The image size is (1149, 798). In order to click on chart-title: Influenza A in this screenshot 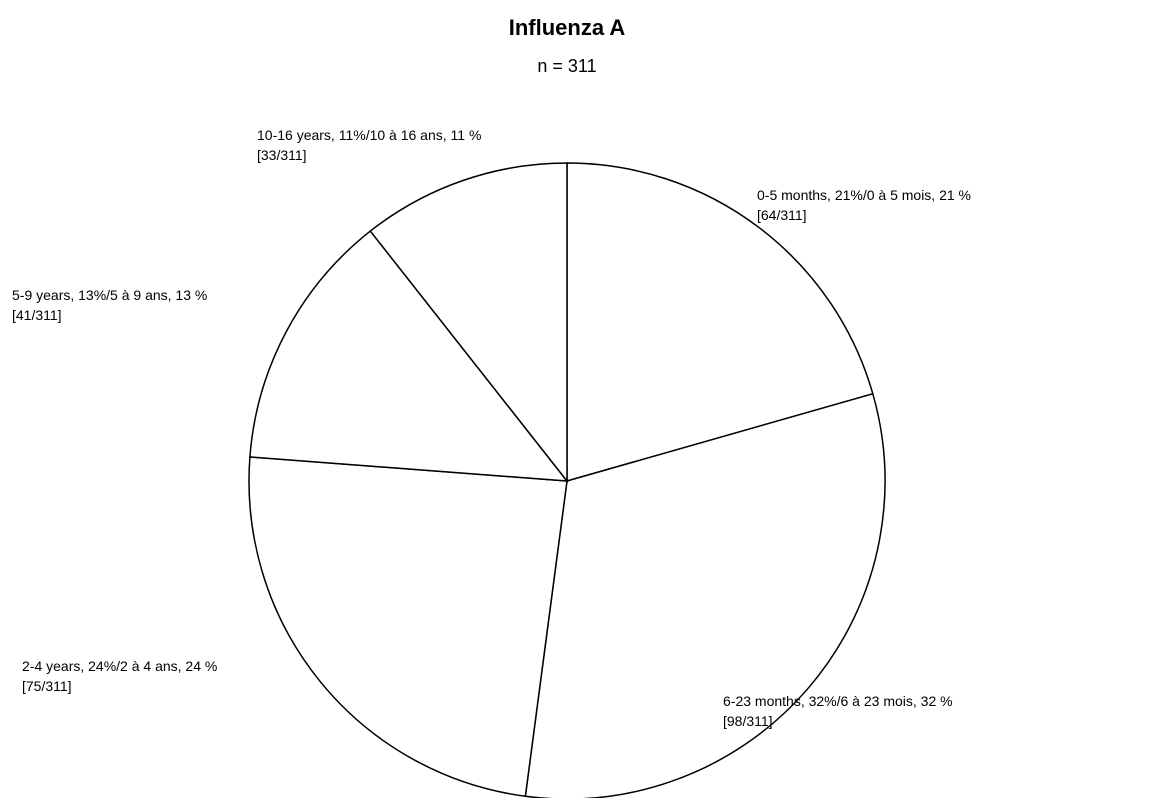, I will do `click(567, 27)`.